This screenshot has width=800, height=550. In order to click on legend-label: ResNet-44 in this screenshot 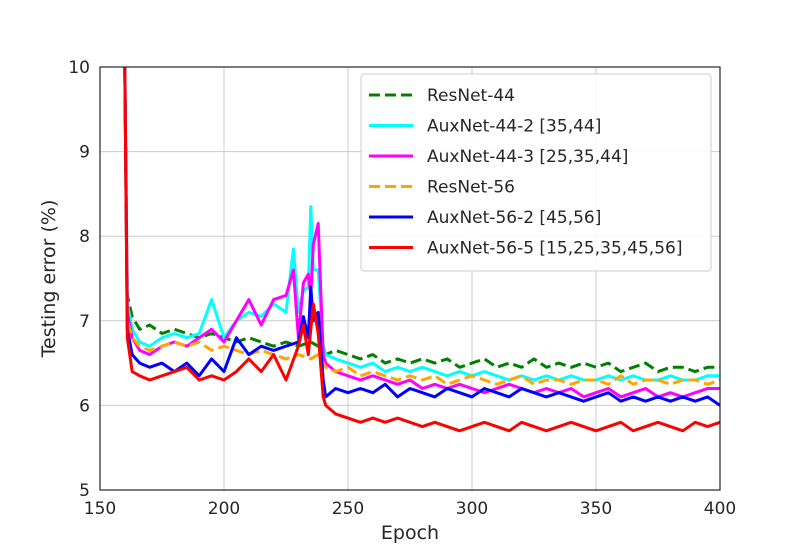, I will do `click(471, 96)`.